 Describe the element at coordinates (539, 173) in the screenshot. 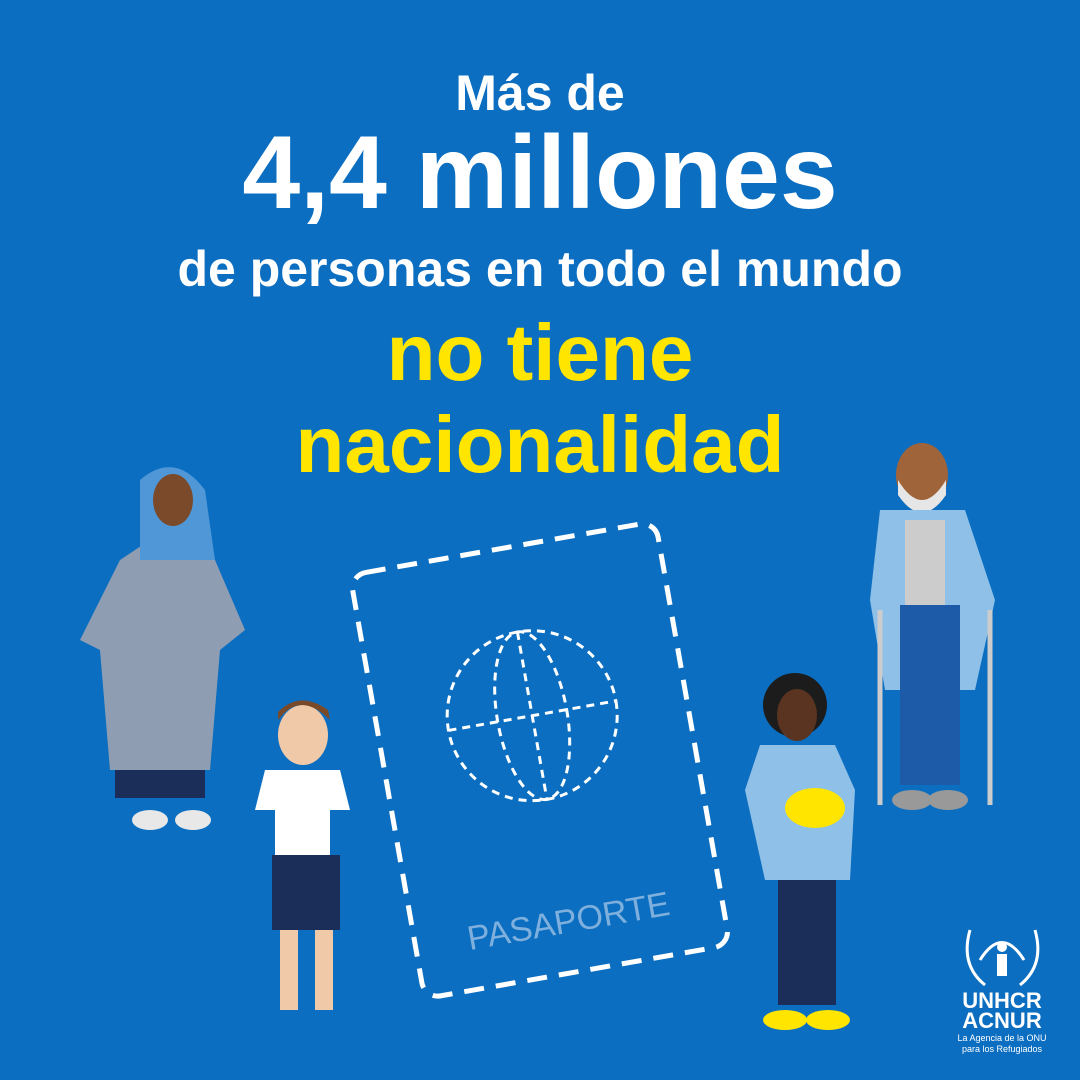

I see `headline-number: 4,4 millones` at that location.